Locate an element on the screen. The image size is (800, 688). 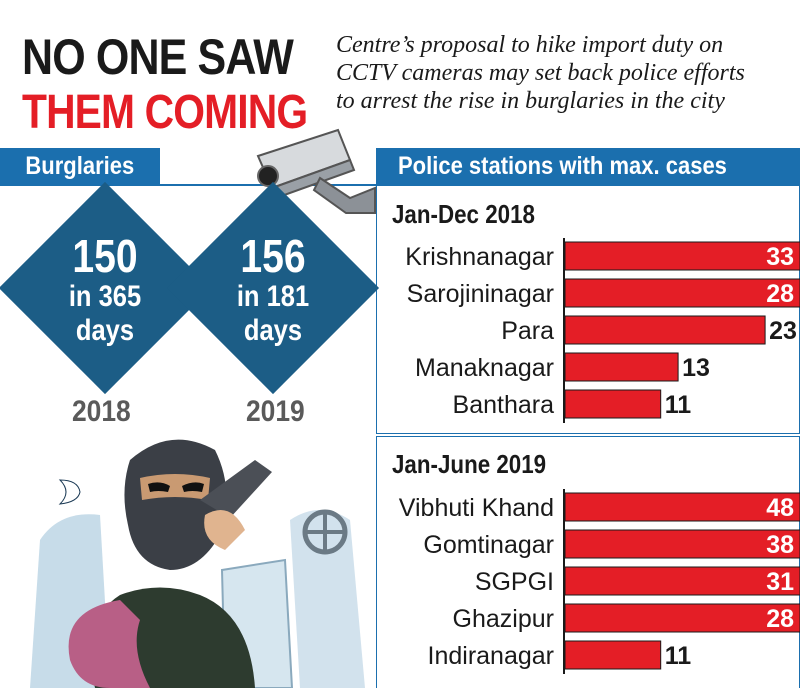
headline-line-1: NO ONE SAW is located at coordinates (158, 57).